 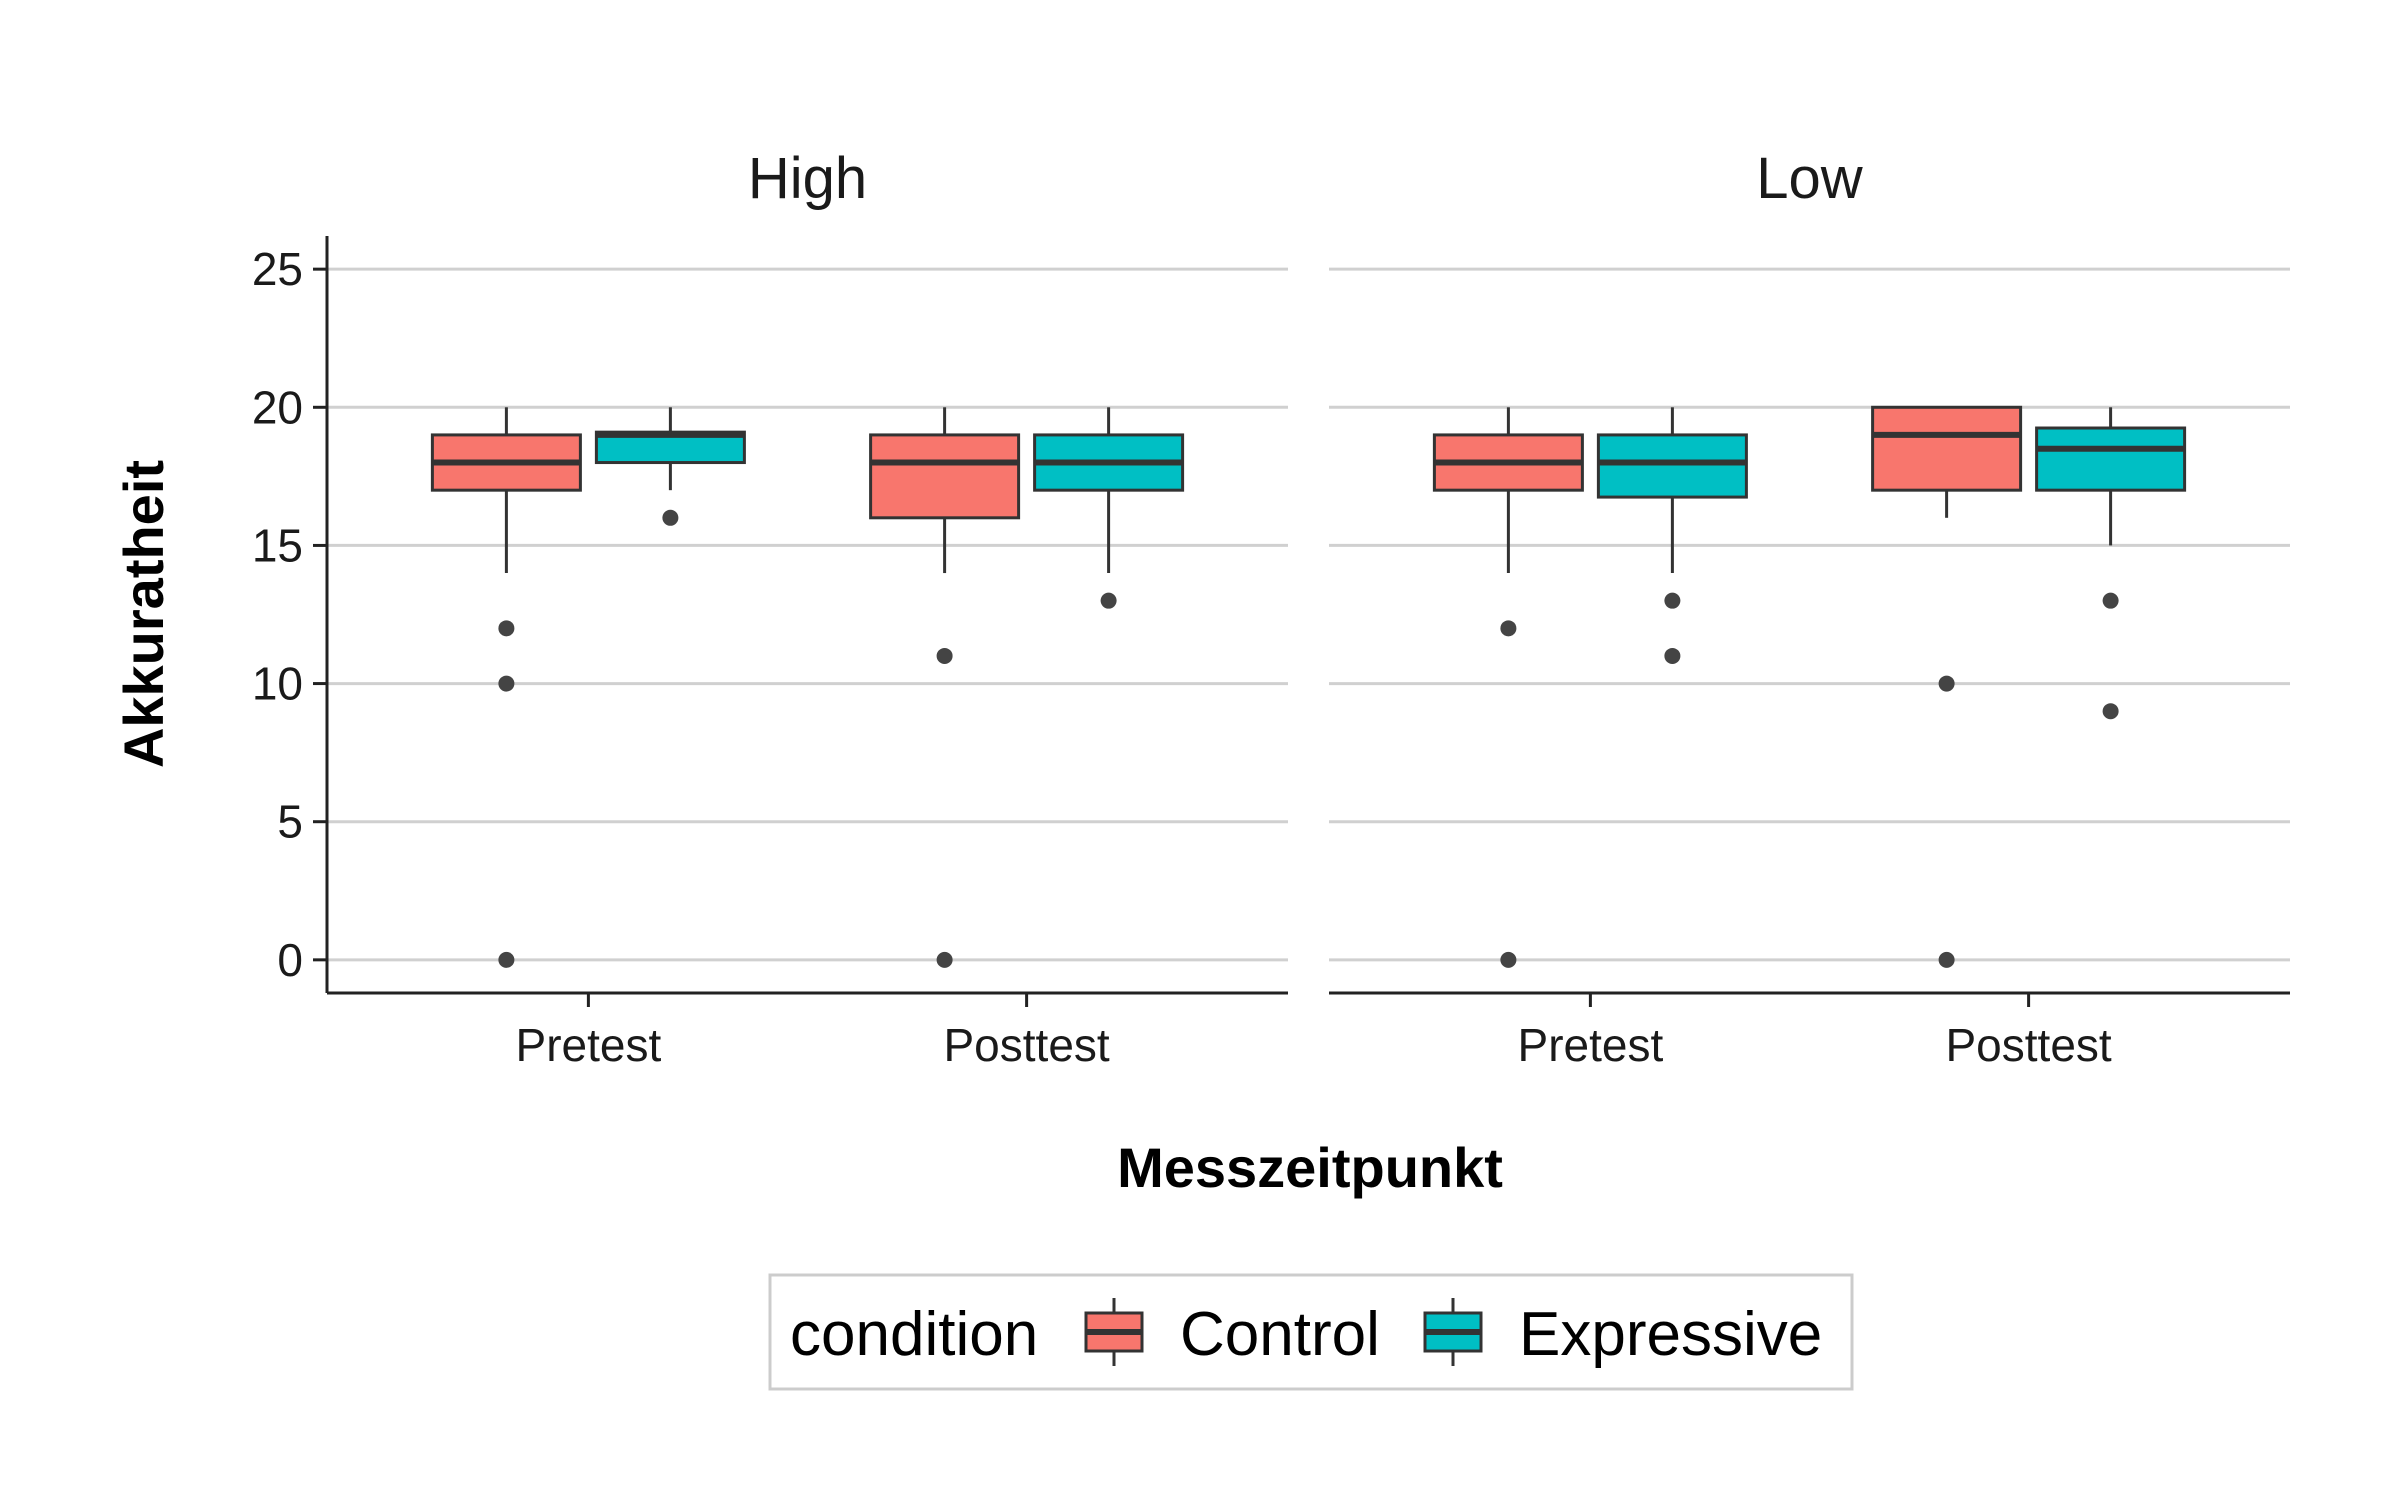 What do you see at coordinates (807, 178) in the screenshot?
I see `facet-label: High` at bounding box center [807, 178].